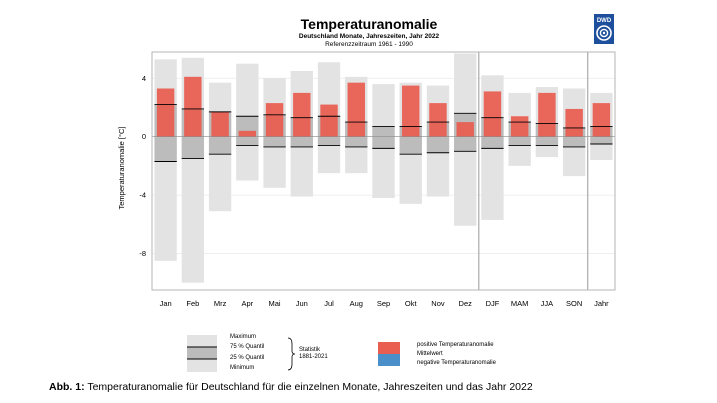  Describe the element at coordinates (604, 21) in the screenshot. I see `dwd-logo-text: DWD` at that location.